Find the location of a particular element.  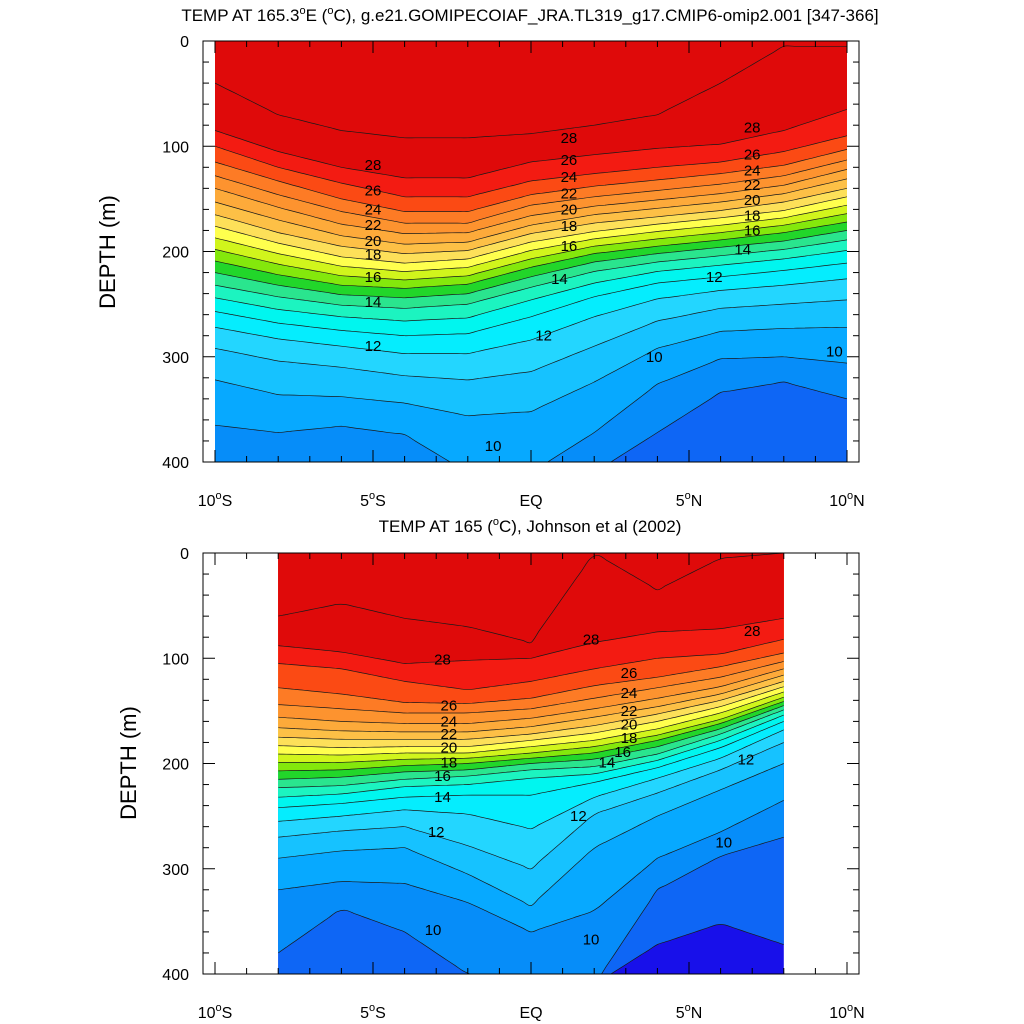

y-tick-label: 100 is located at coordinates (175, 147).